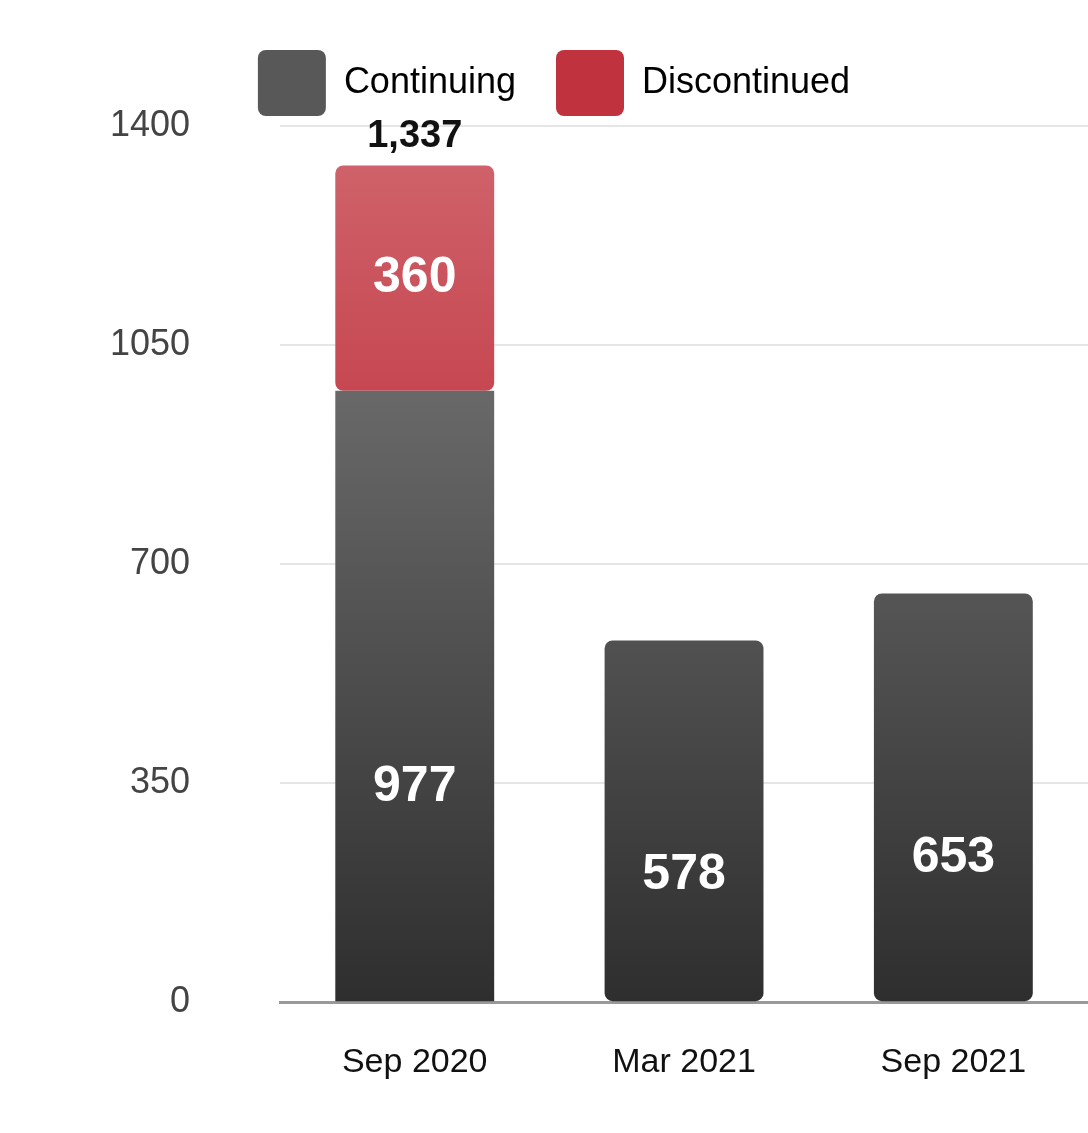 This screenshot has width=1088, height=1133. What do you see at coordinates (953, 855) in the screenshot?
I see `data-label: 653` at bounding box center [953, 855].